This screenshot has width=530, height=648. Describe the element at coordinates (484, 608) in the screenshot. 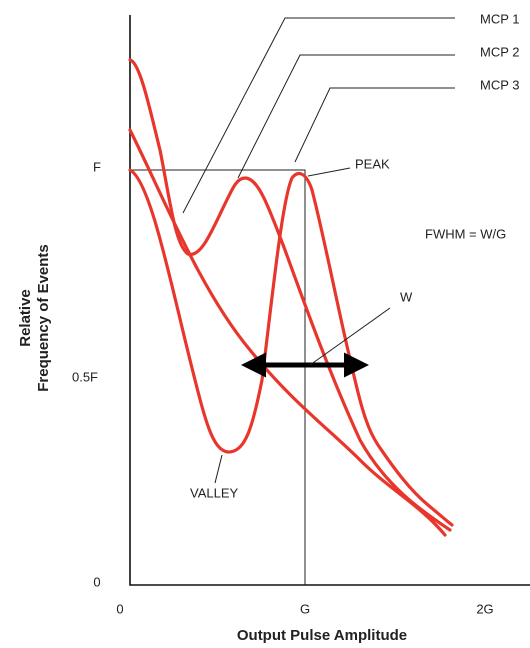

I see `x-tick-label: 2G` at that location.